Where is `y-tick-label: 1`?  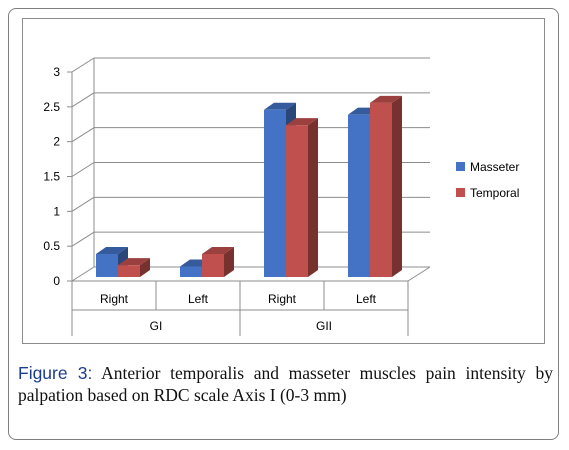 y-tick-label: 1 is located at coordinates (56, 211).